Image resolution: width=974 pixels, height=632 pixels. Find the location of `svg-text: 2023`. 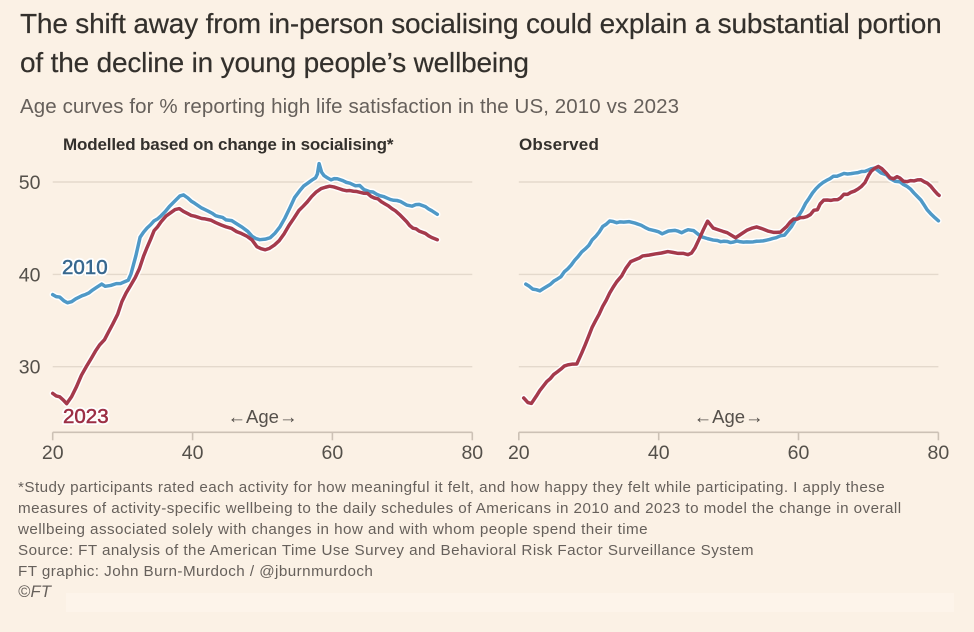

svg-text: 2023 is located at coordinates (86, 416).